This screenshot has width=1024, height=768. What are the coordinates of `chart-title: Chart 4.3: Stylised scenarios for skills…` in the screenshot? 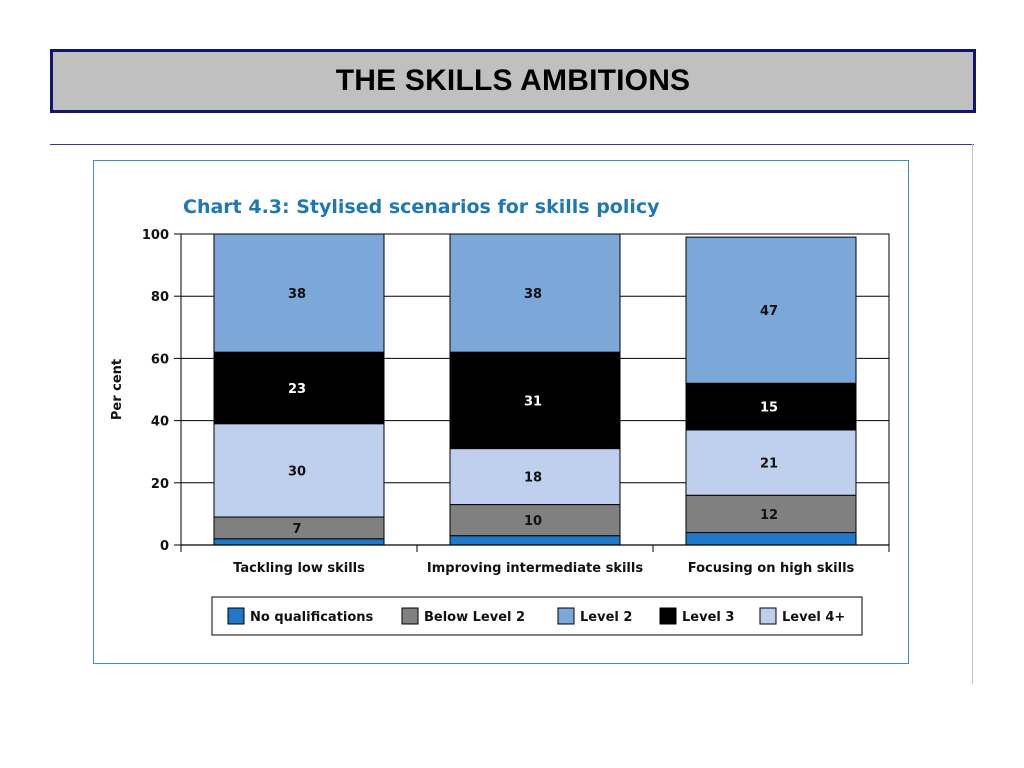 It's located at (421, 207).